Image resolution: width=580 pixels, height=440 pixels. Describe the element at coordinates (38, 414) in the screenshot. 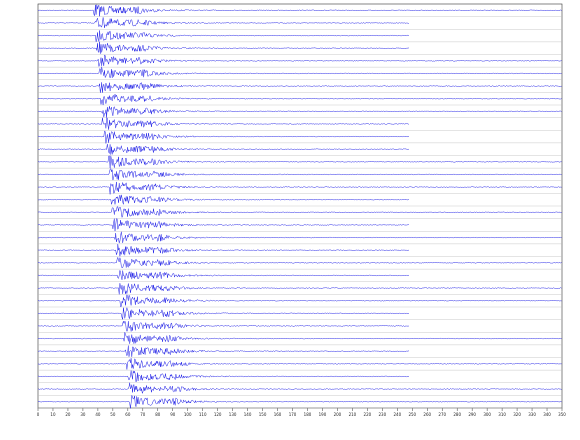

I see `x-tick-label: 0` at that location.